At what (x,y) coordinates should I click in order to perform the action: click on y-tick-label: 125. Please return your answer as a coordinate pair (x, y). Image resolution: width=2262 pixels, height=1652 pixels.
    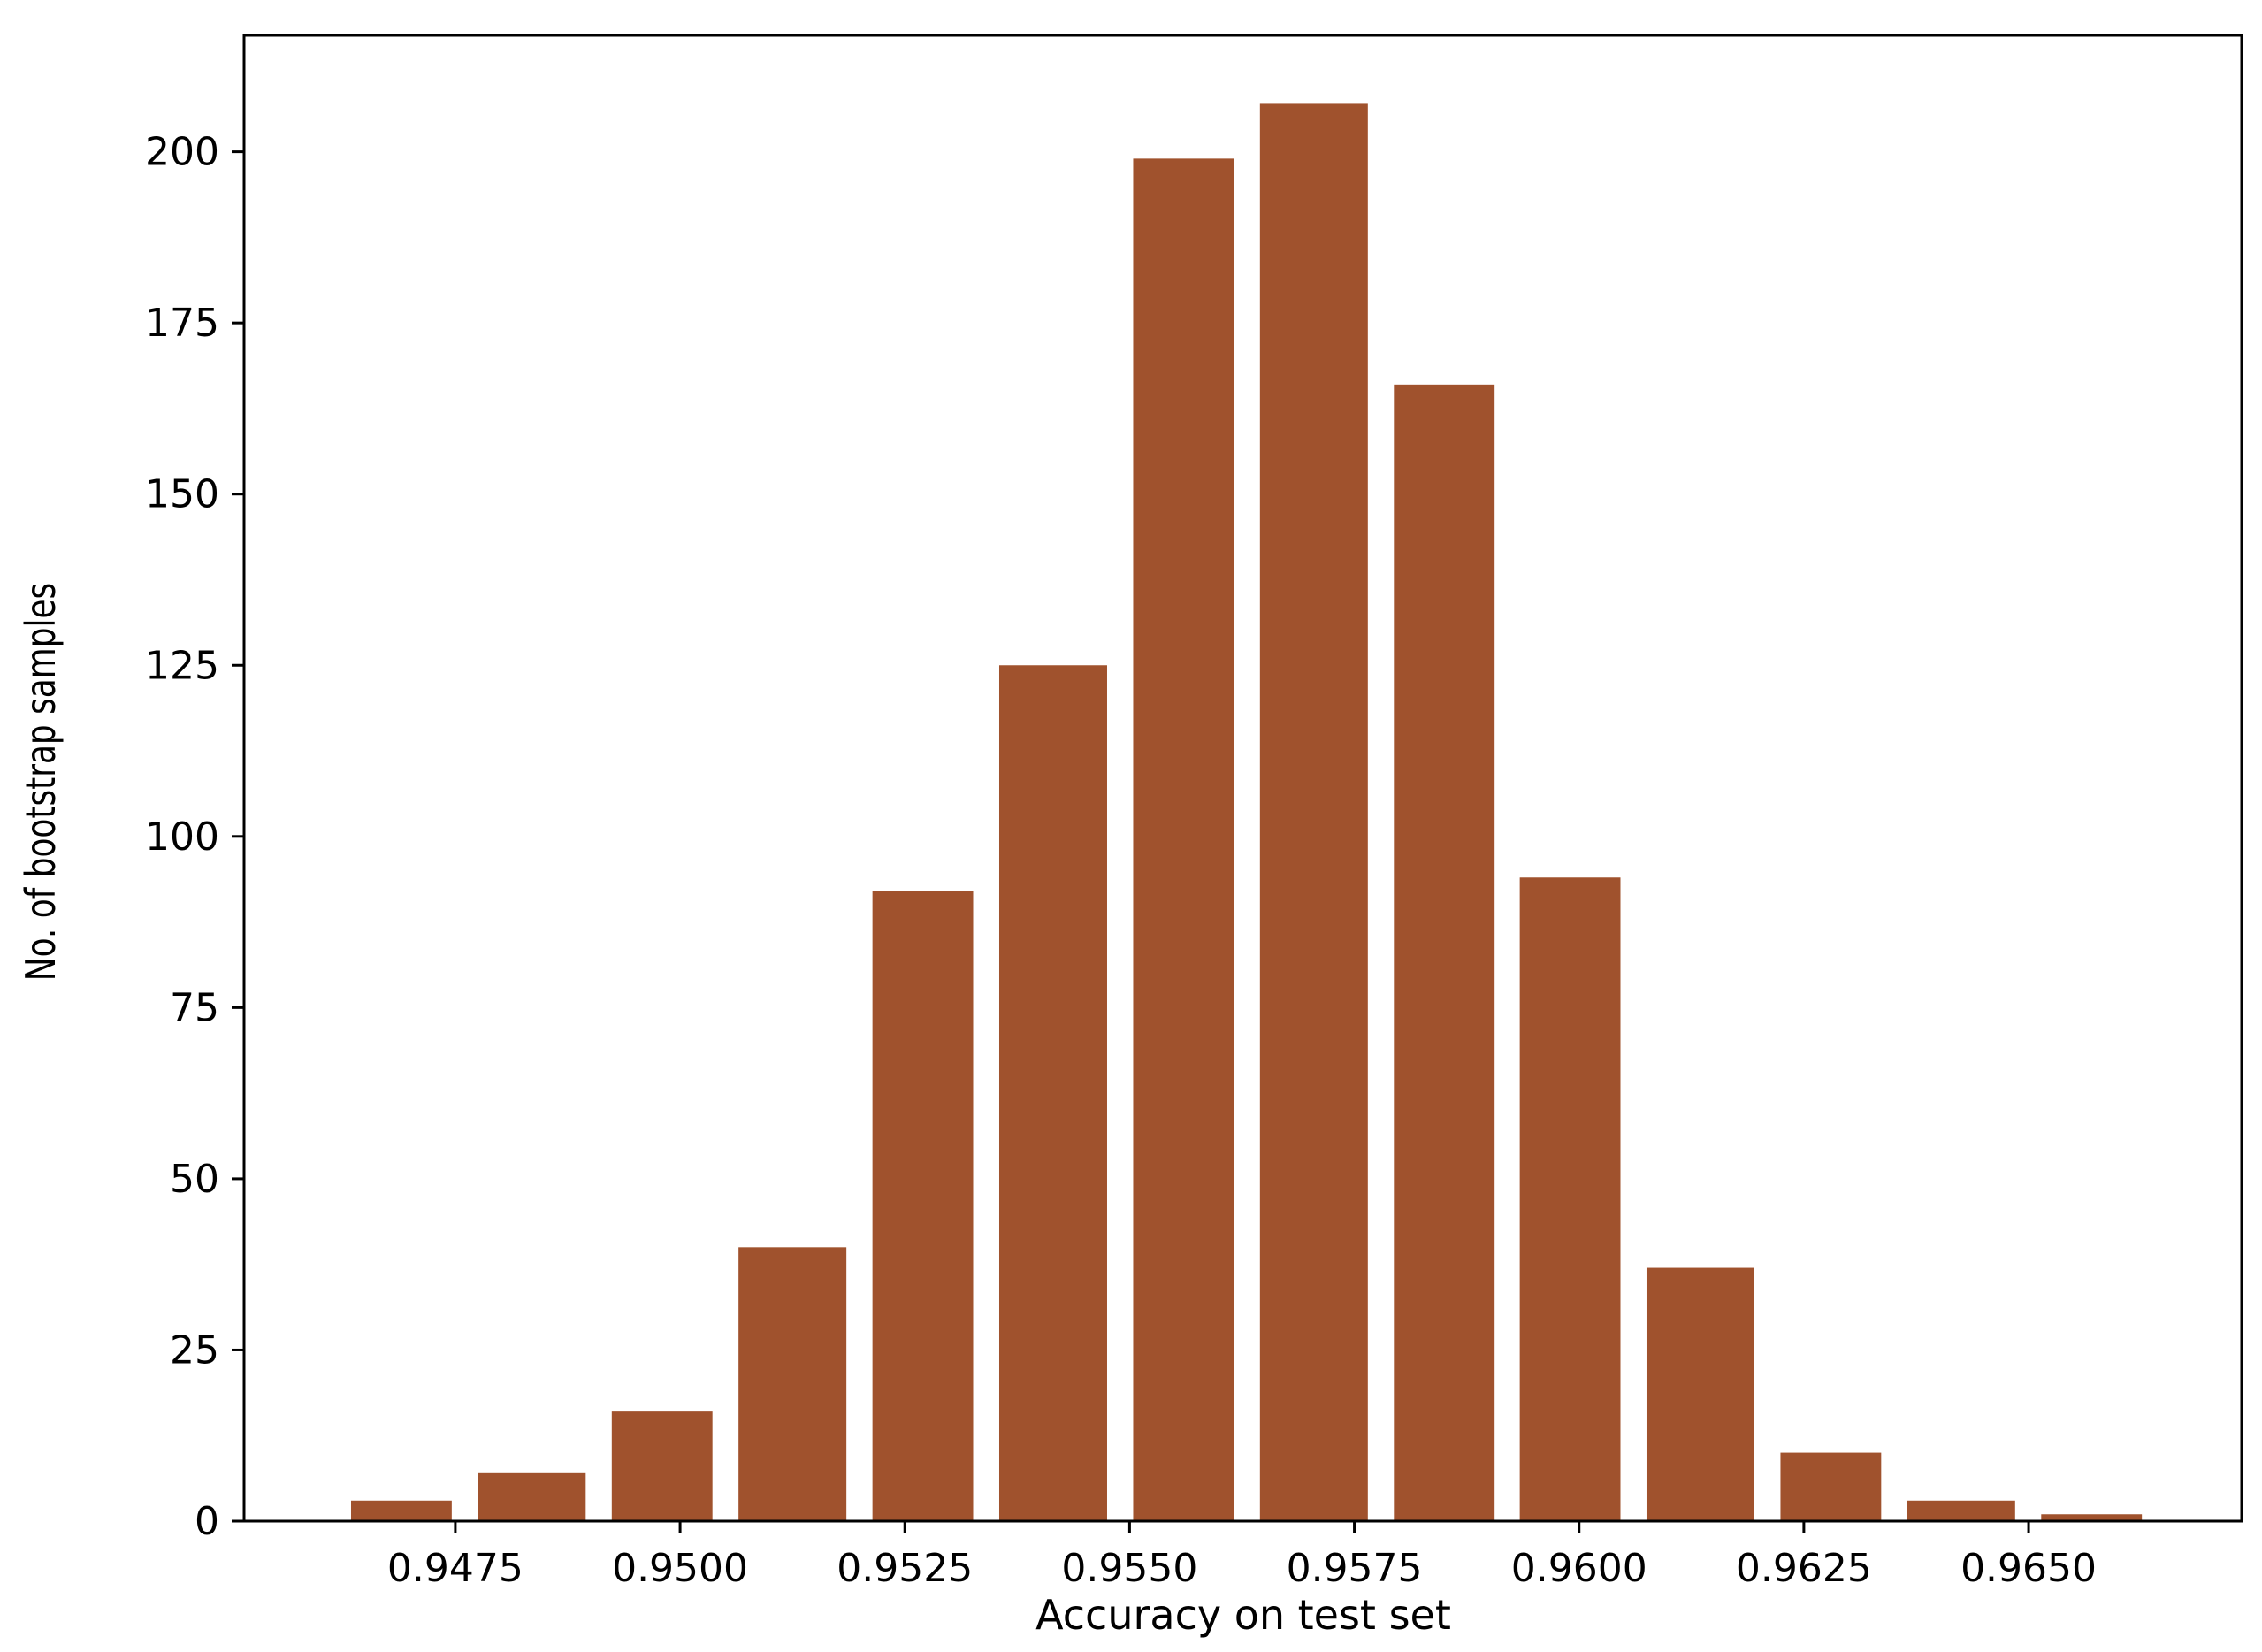
    Looking at the image, I should click on (182, 665).